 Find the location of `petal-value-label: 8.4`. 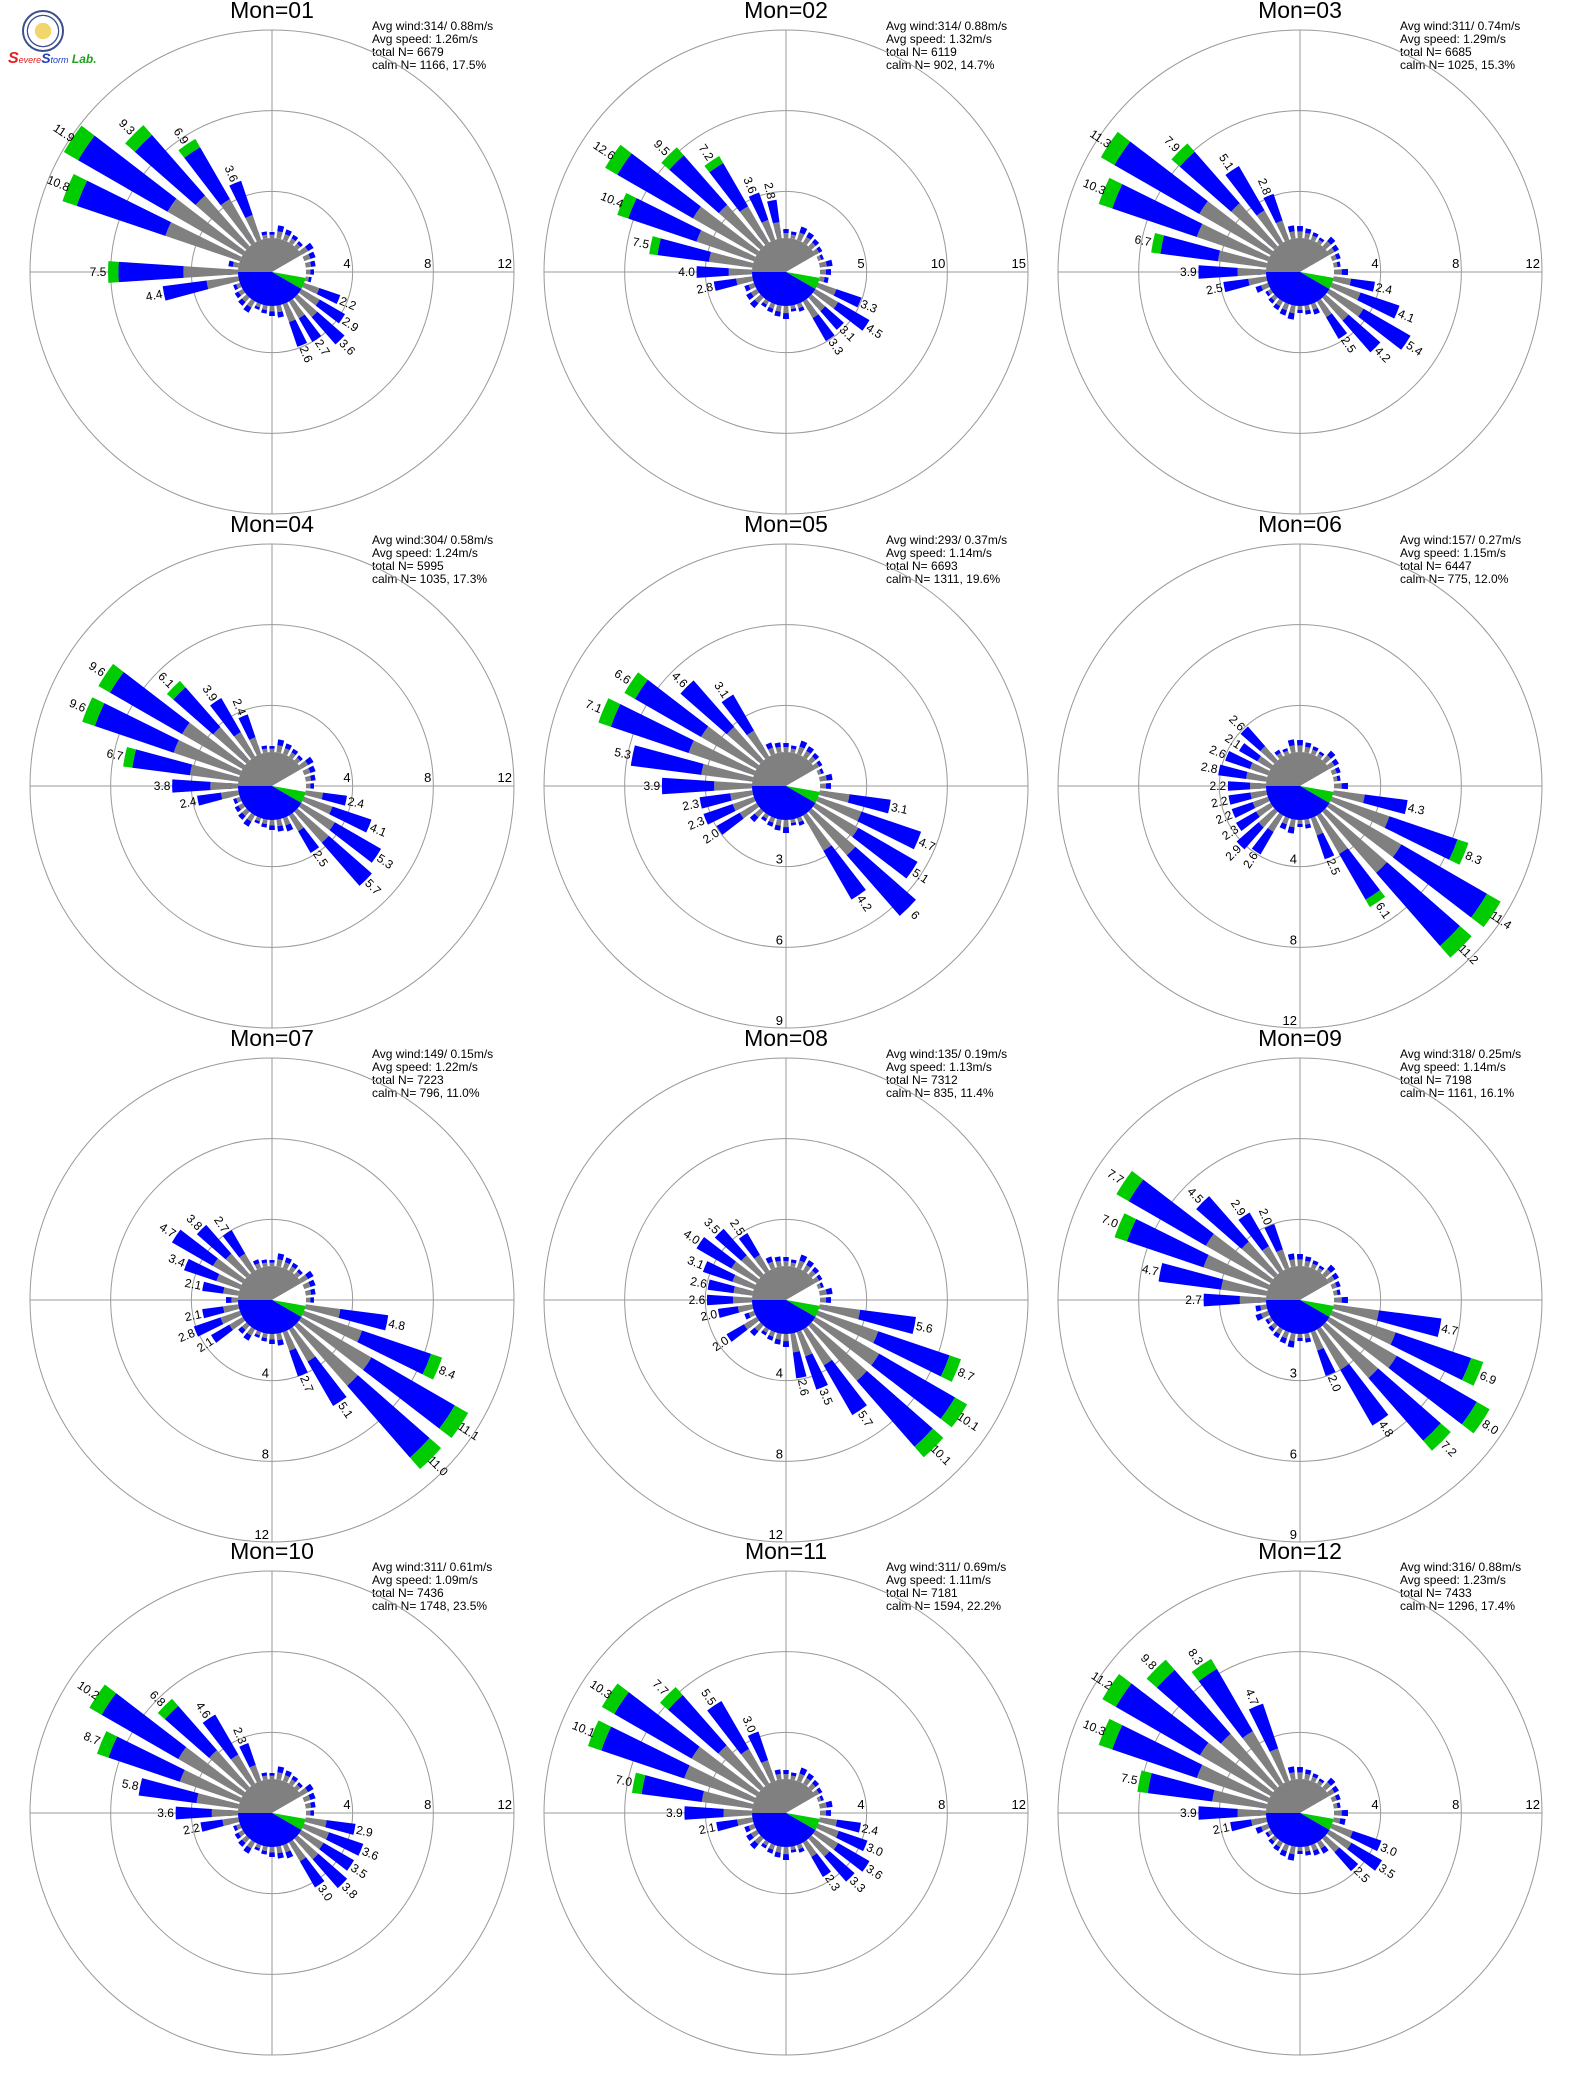

petal-value-label: 8.4 is located at coordinates (447, 1372).